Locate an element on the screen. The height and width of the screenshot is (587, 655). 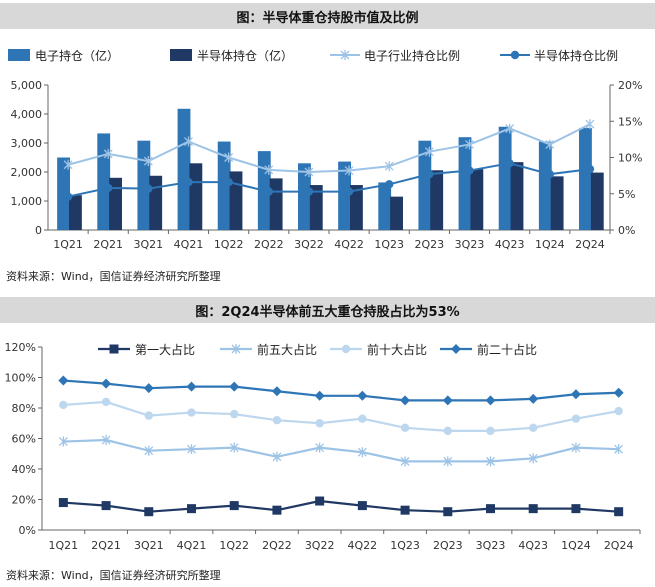
legend-semi-ratio: 半导体持仓比例 is located at coordinates (576, 55).